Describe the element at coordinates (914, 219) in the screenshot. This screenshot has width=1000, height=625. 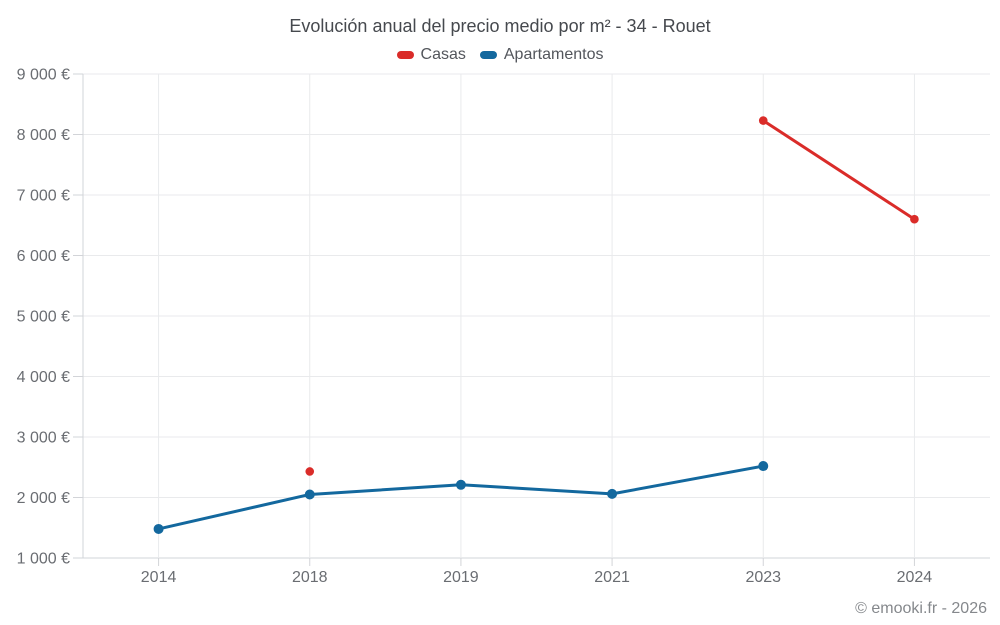
I see `point-casas-2024` at that location.